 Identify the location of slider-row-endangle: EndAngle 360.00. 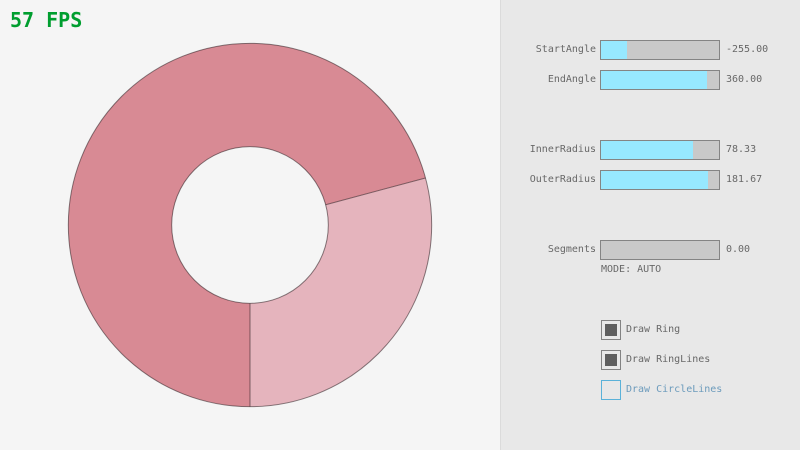
(650, 80).